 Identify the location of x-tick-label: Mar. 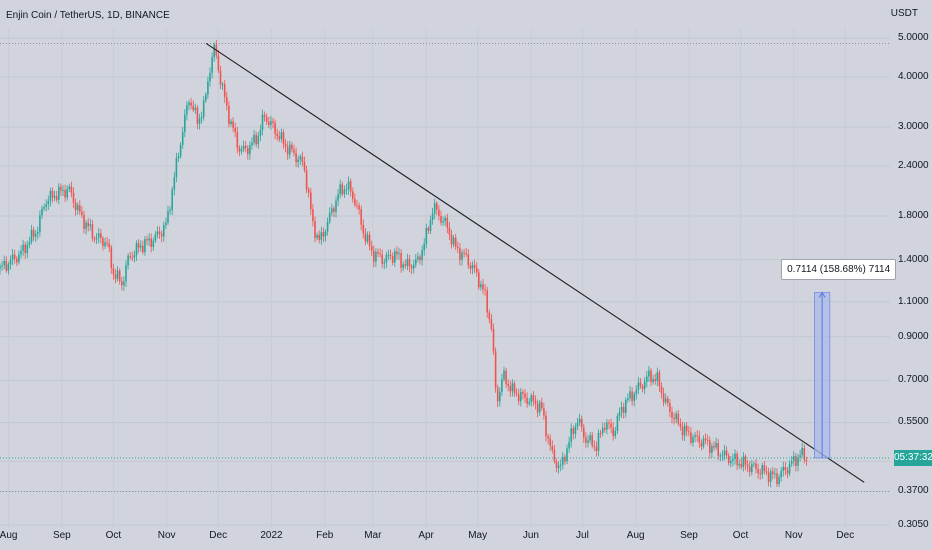
(373, 535).